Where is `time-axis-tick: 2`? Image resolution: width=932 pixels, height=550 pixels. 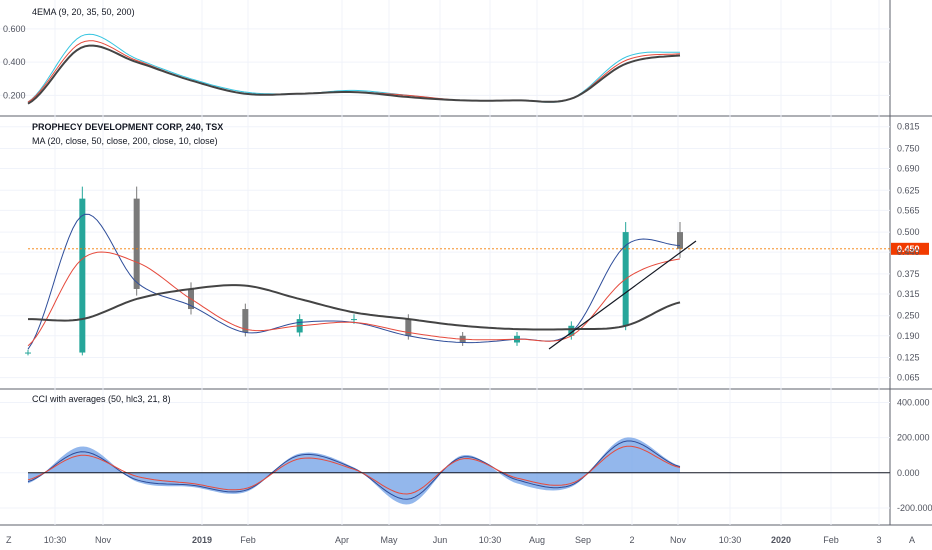 time-axis-tick: 2 is located at coordinates (631, 540).